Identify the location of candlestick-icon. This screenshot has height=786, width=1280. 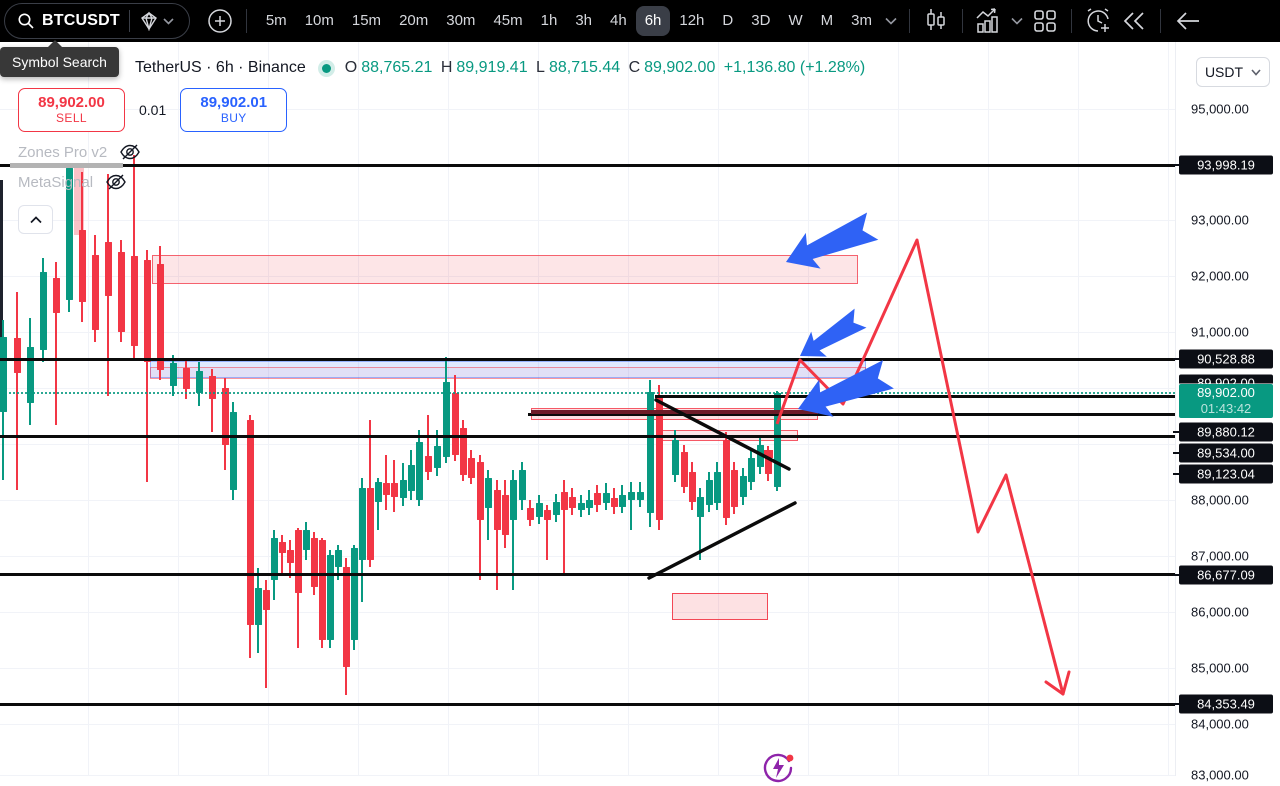
(936, 21).